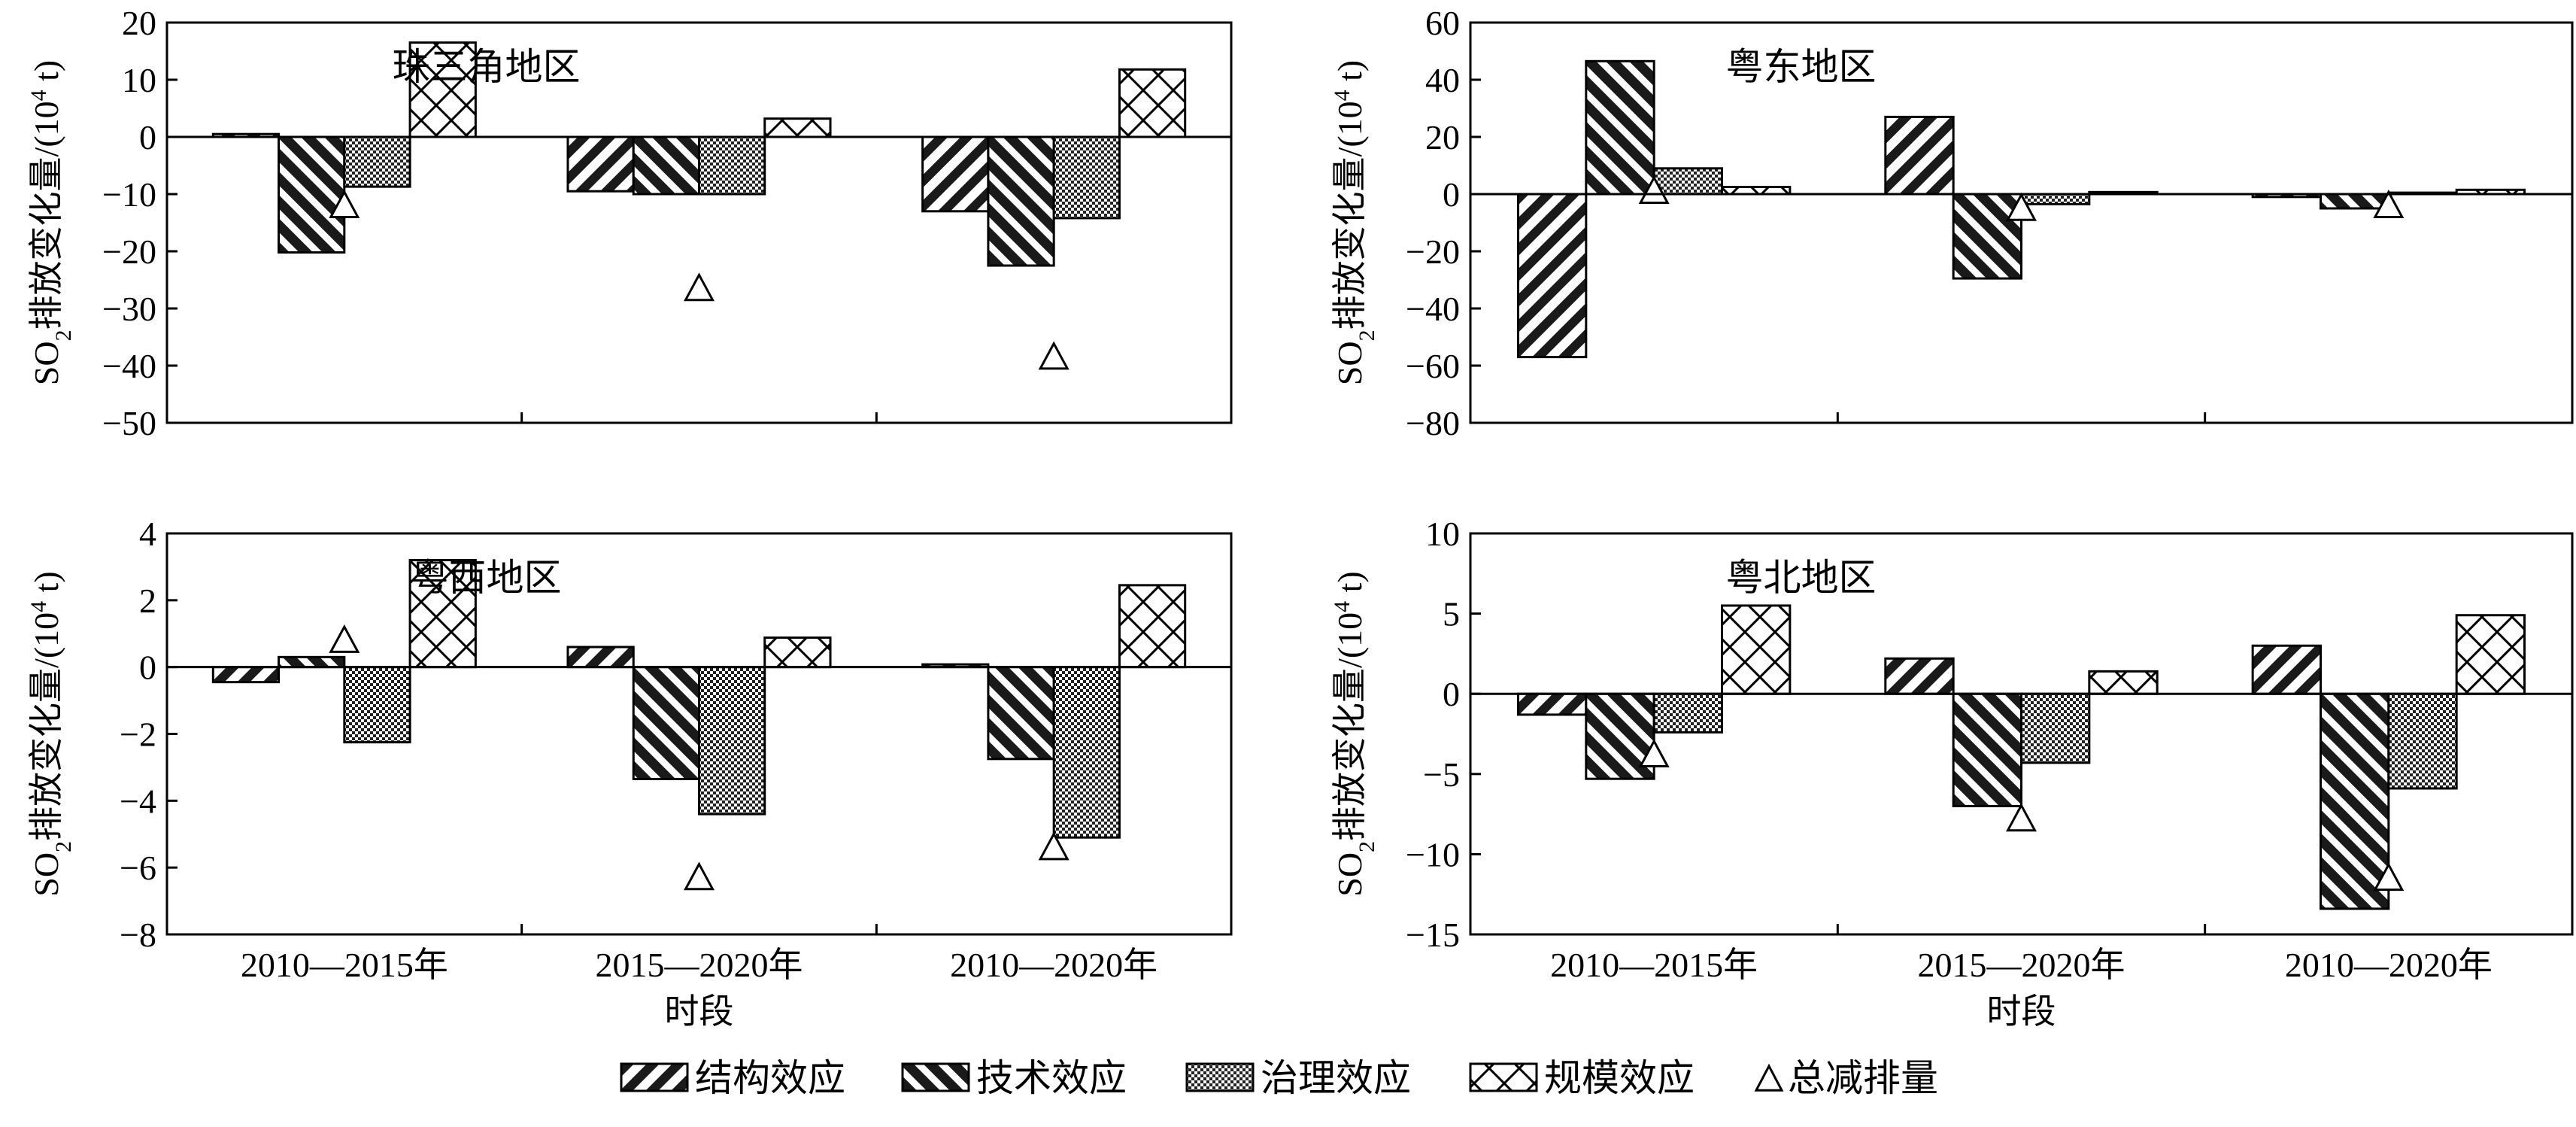  I want to click on y-tick-label: 2, so click(147, 601).